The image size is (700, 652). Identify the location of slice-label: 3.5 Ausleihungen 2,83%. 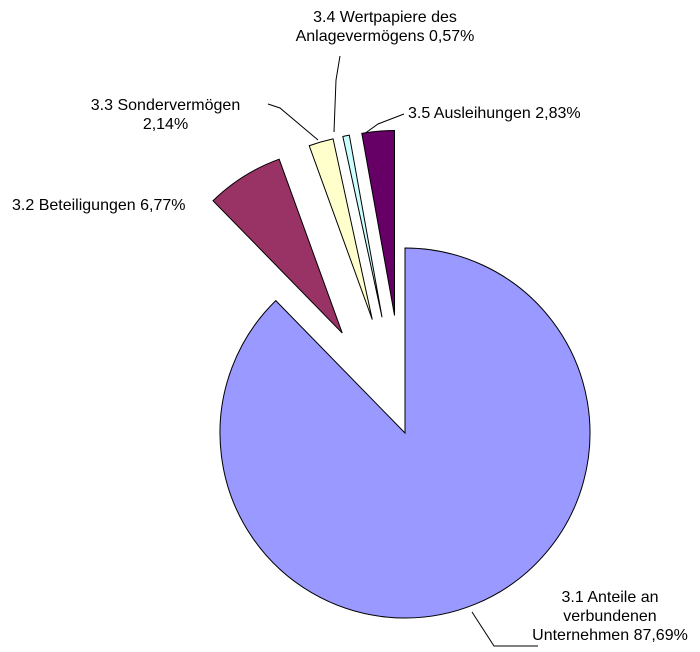
(494, 113).